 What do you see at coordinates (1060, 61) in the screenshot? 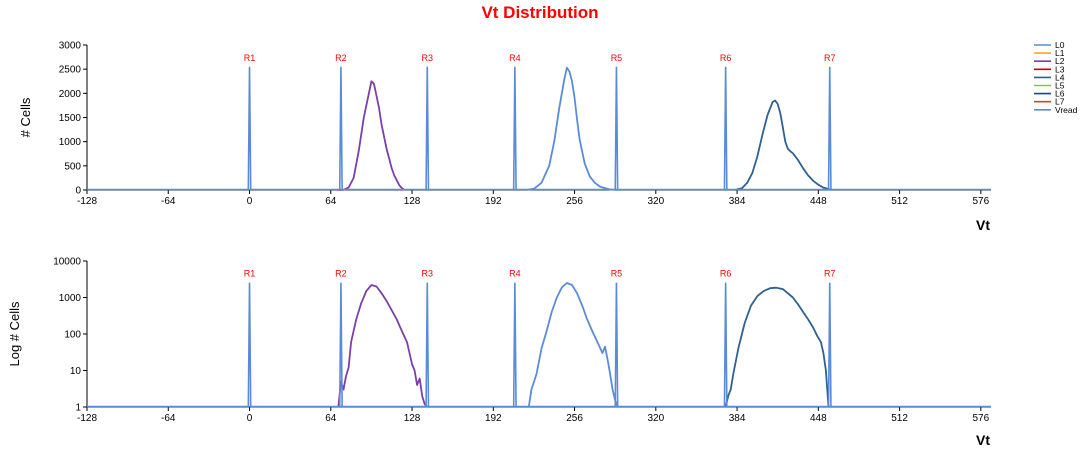
I see `legend-label-L2: L2` at bounding box center [1060, 61].